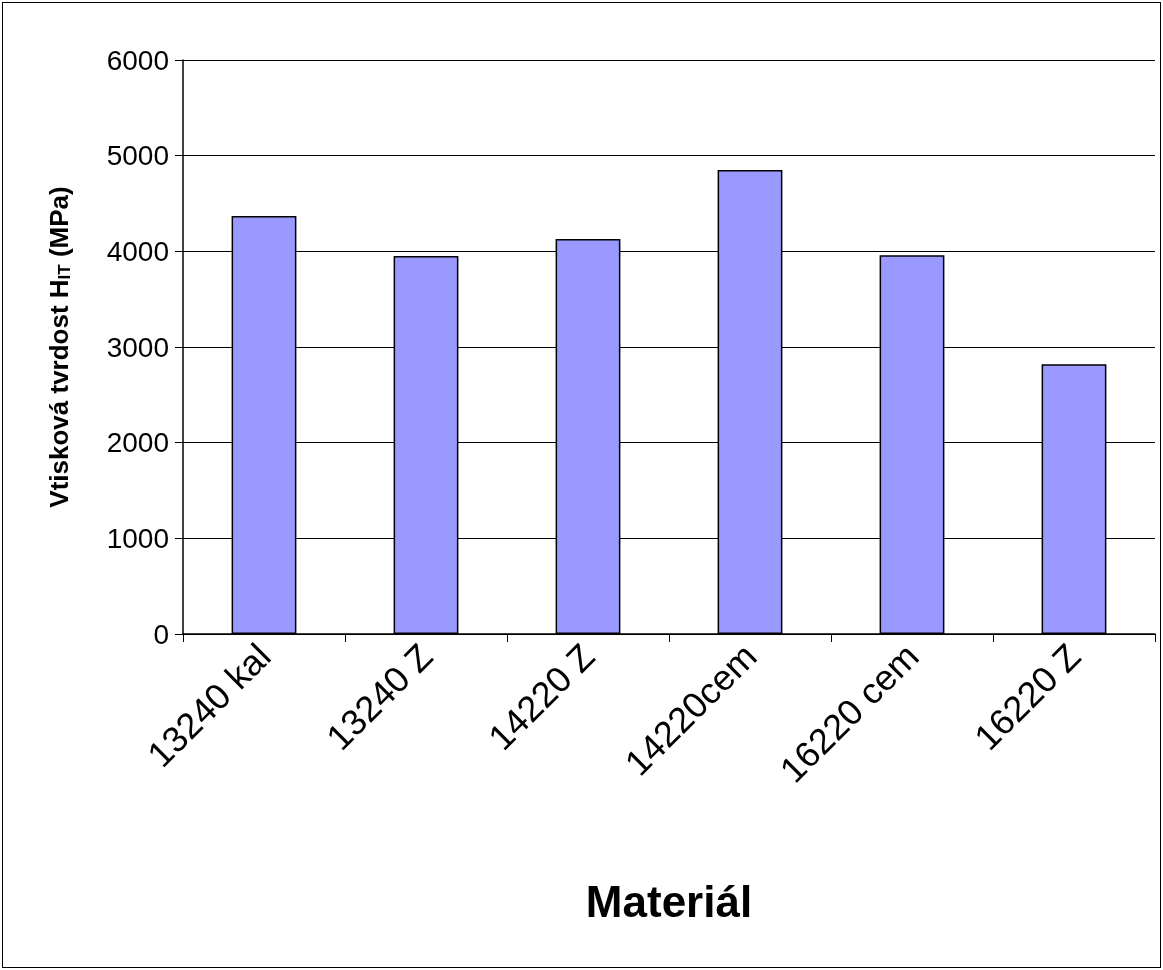  I want to click on y-tick-label: 6000, so click(137, 60).